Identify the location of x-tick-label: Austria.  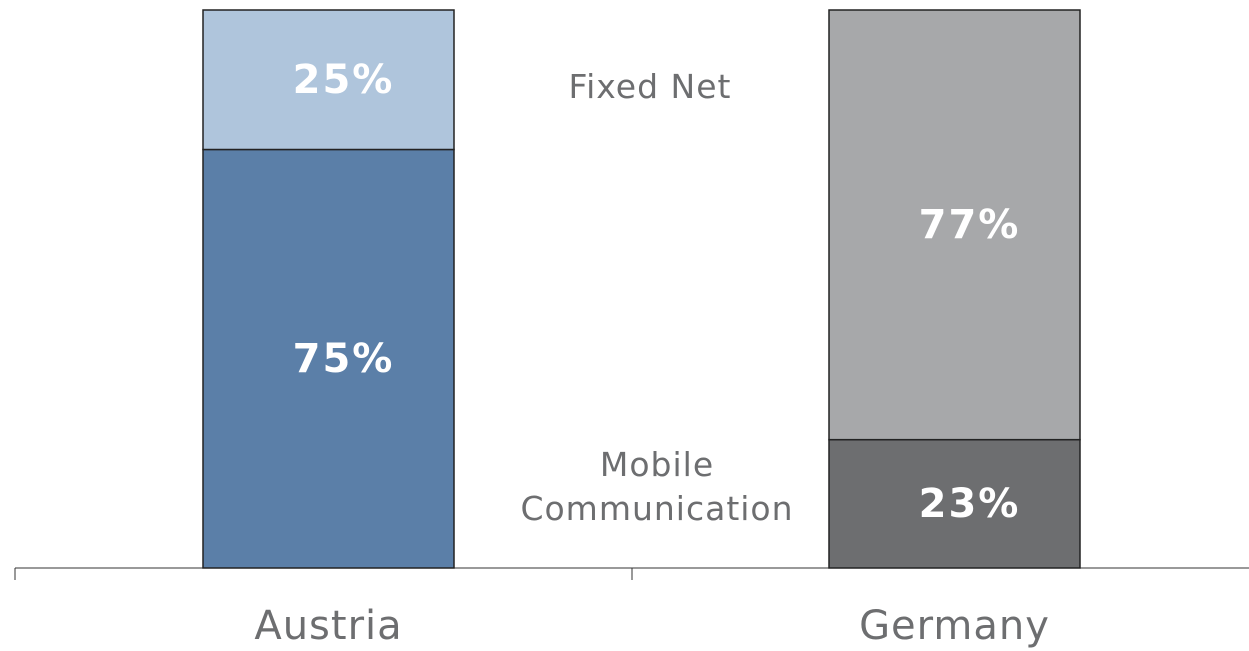
(328, 626).